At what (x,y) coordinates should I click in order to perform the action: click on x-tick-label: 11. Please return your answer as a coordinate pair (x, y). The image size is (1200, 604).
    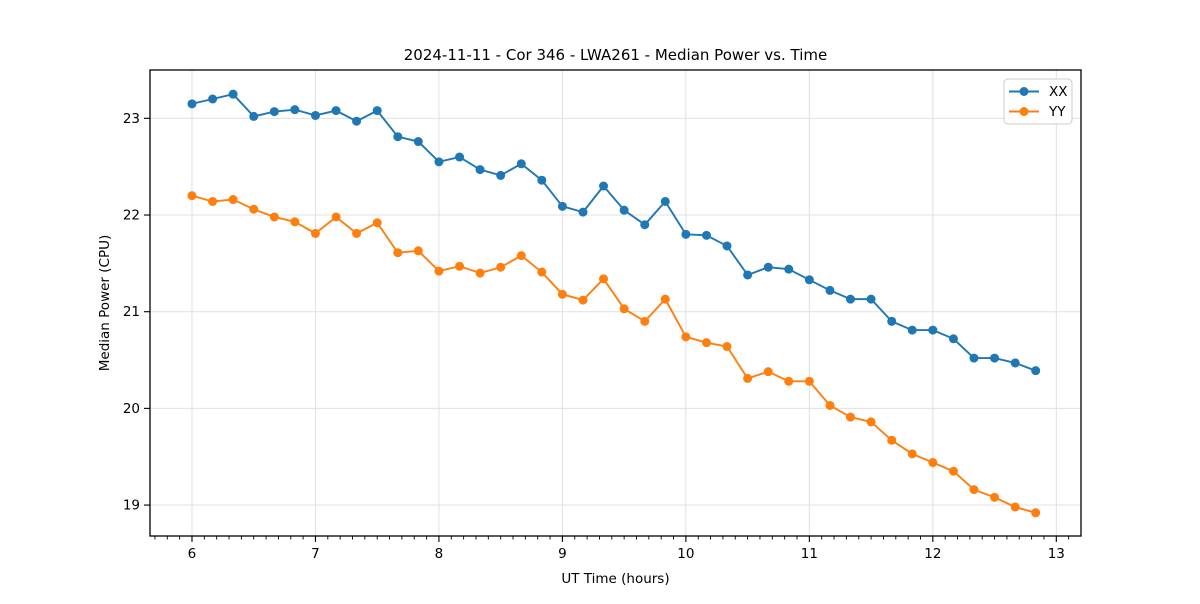
    Looking at the image, I should click on (809, 554).